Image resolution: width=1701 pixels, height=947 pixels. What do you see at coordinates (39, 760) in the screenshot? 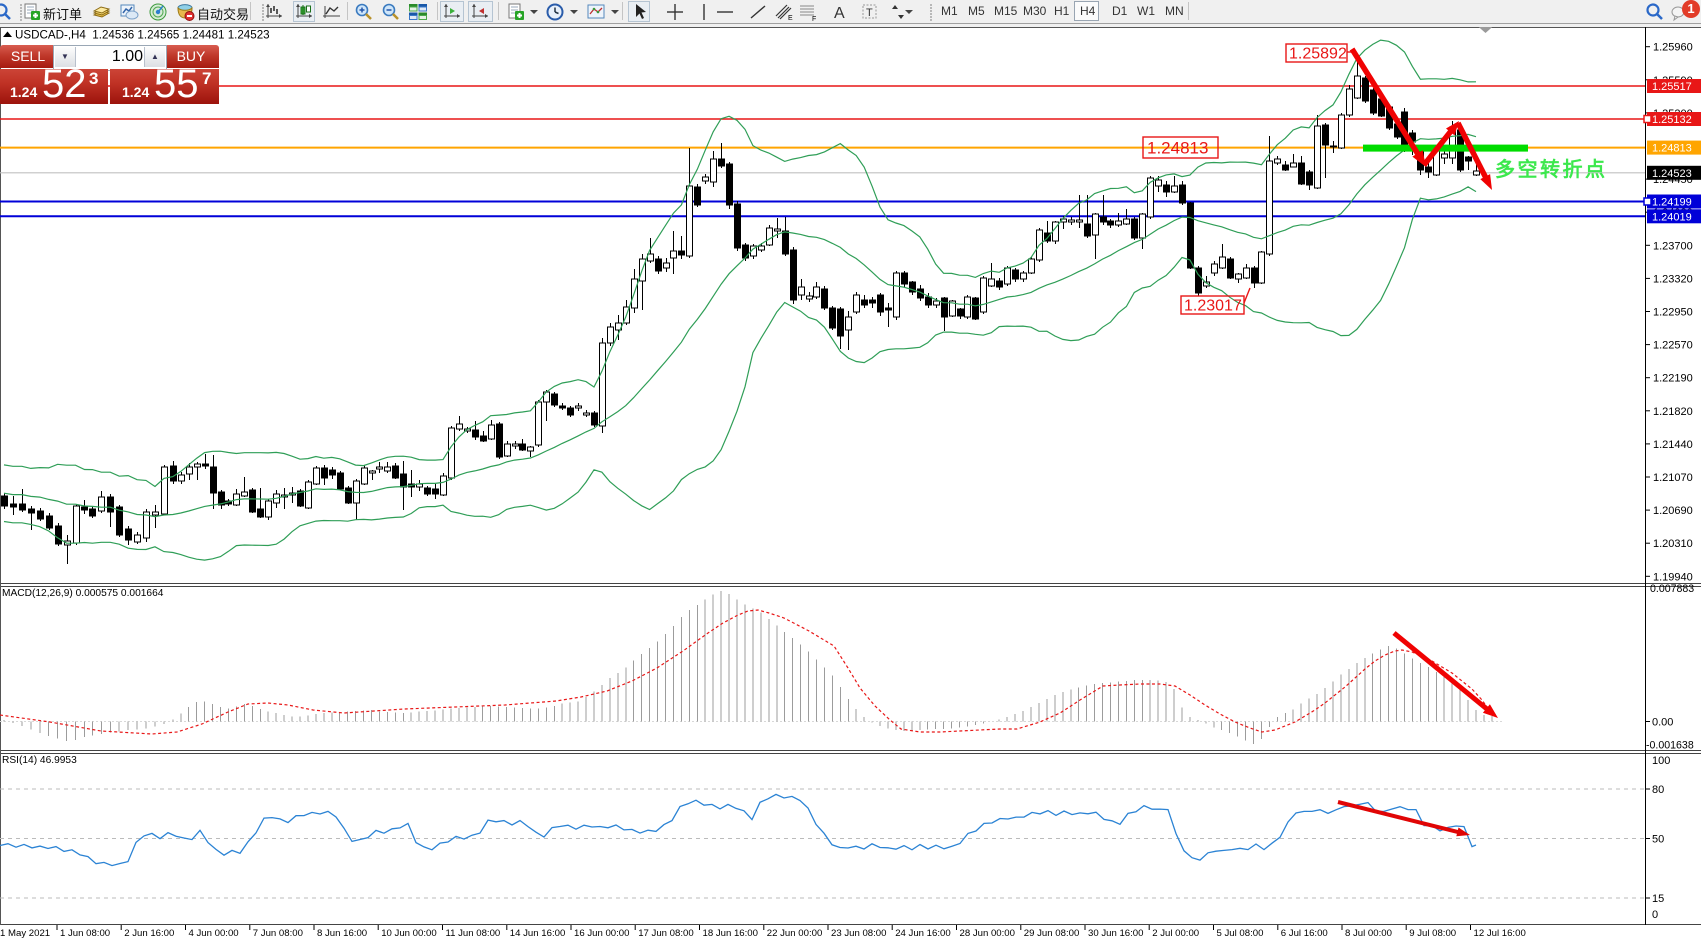
I see `svg-text: RSI(14) 46.9953` at bounding box center [39, 760].